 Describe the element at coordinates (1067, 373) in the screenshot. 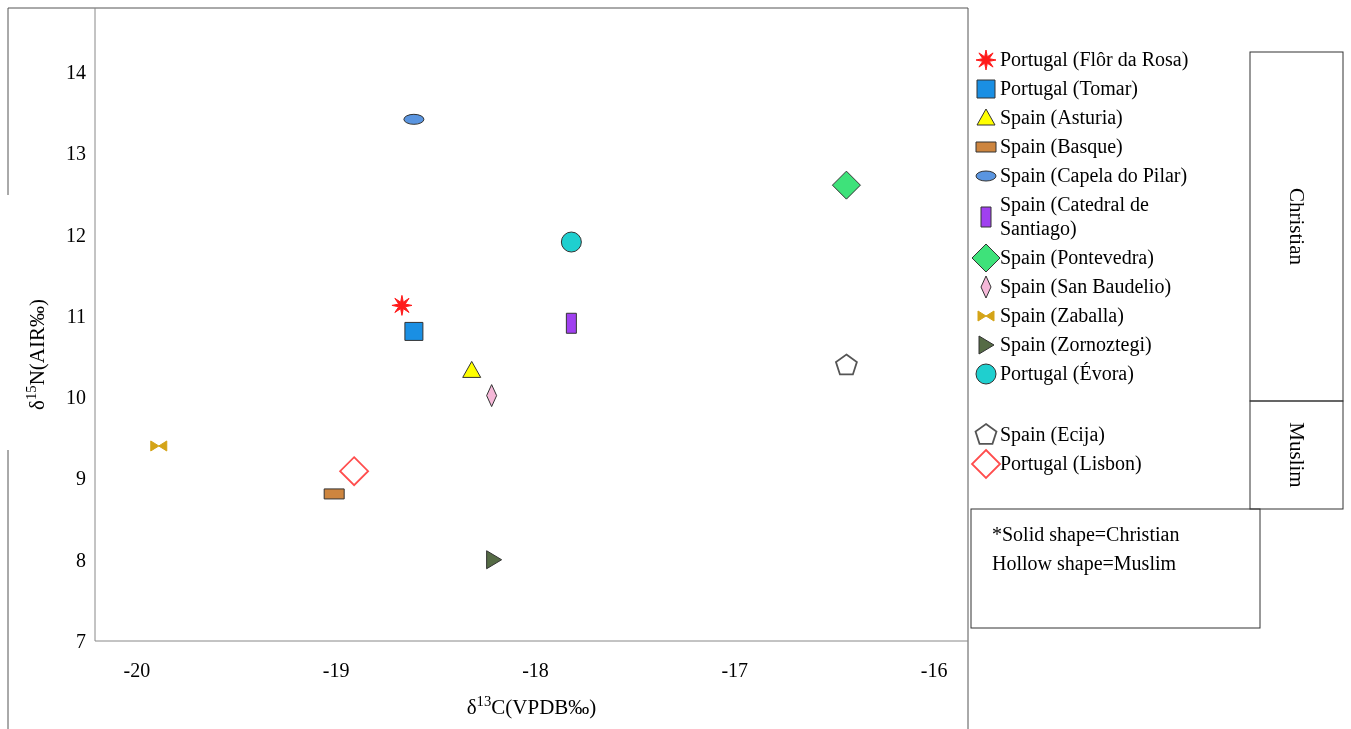

I see `legend-label: Portugal (Évora)` at that location.